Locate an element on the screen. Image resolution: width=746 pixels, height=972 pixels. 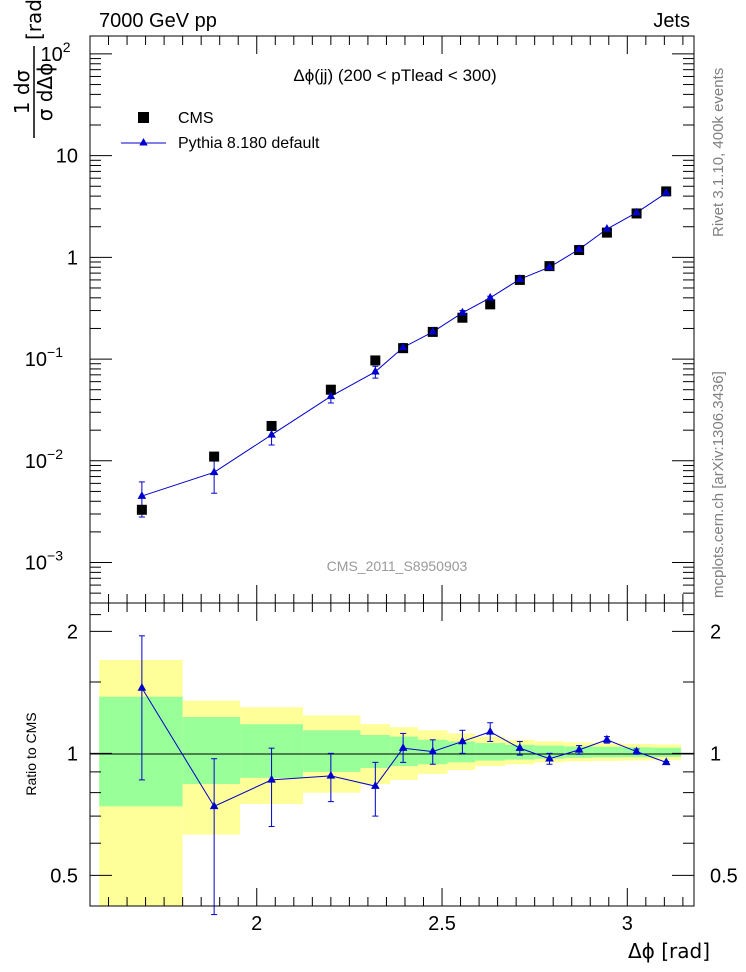
ratio-x-tick-label: 2 is located at coordinates (256, 924).